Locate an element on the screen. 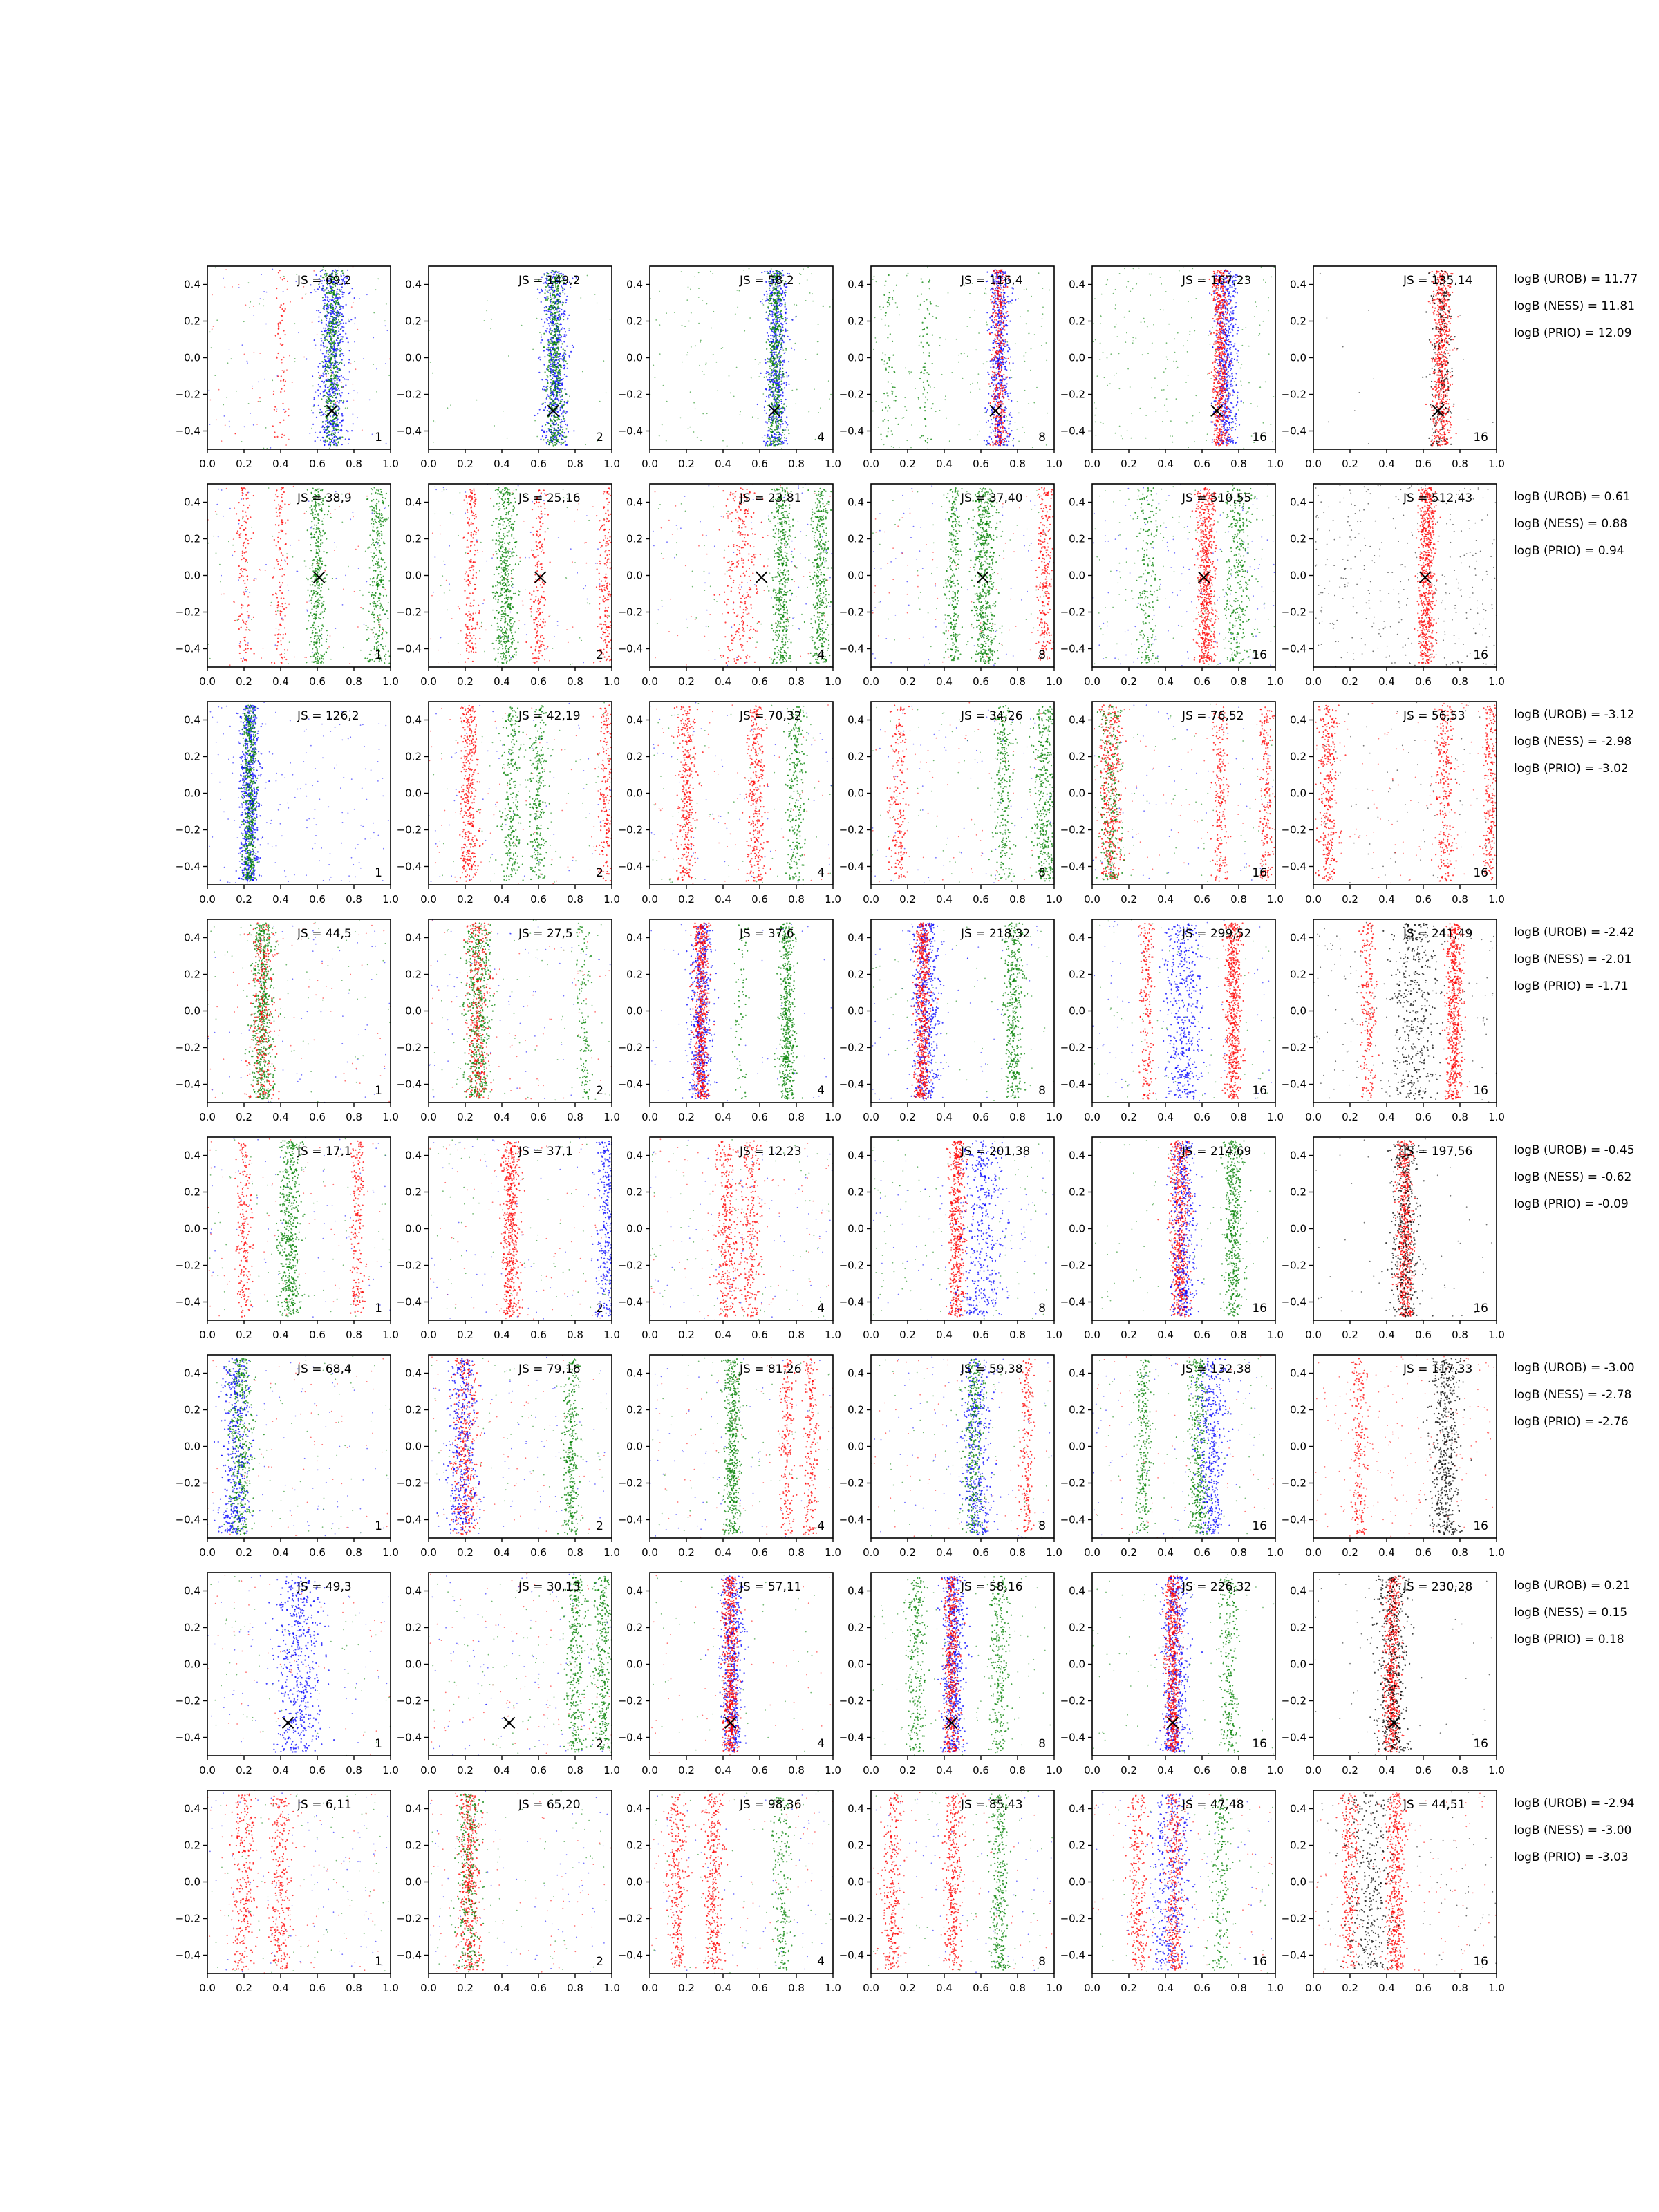  js-annotation: JS = 58,2 is located at coordinates (766, 281).